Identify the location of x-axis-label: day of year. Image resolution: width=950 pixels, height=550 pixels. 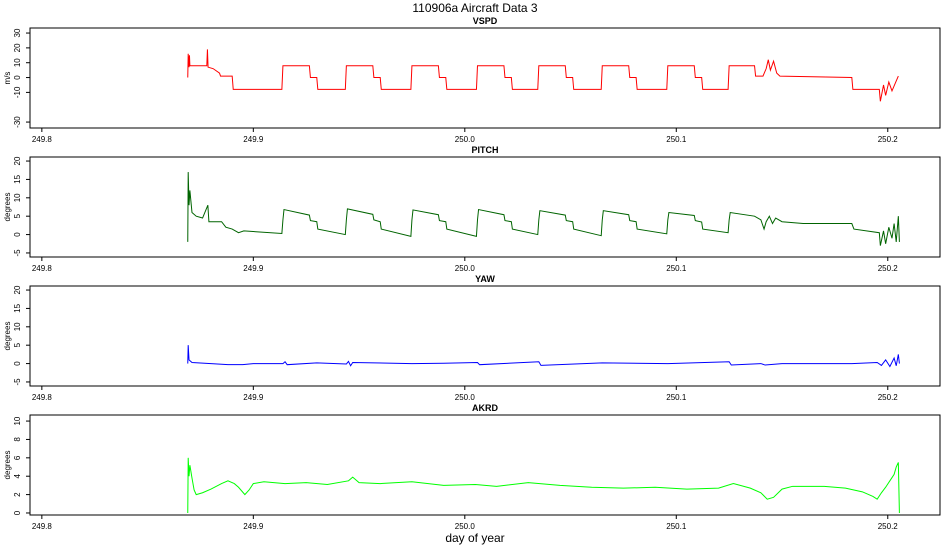
(474, 538).